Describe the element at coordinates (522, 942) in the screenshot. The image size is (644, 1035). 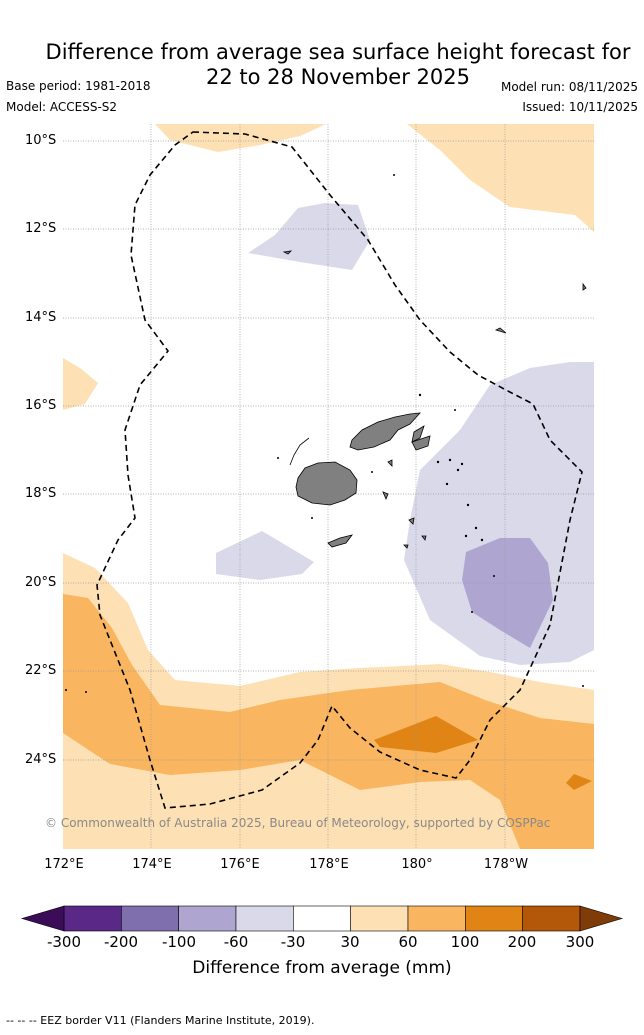
I see `colorbar-tick: 200` at that location.